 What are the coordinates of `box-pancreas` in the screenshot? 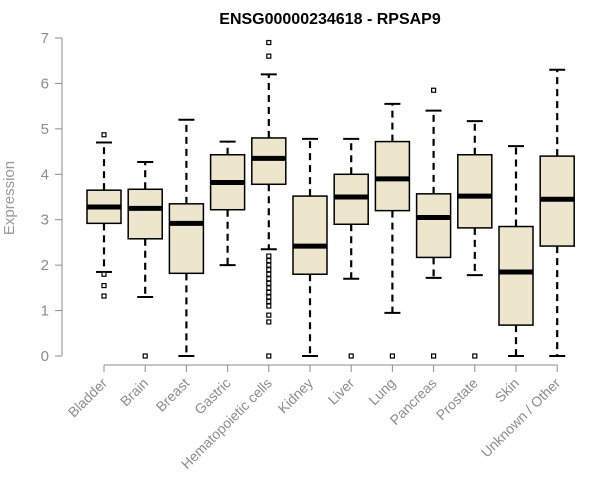 It's located at (433, 223).